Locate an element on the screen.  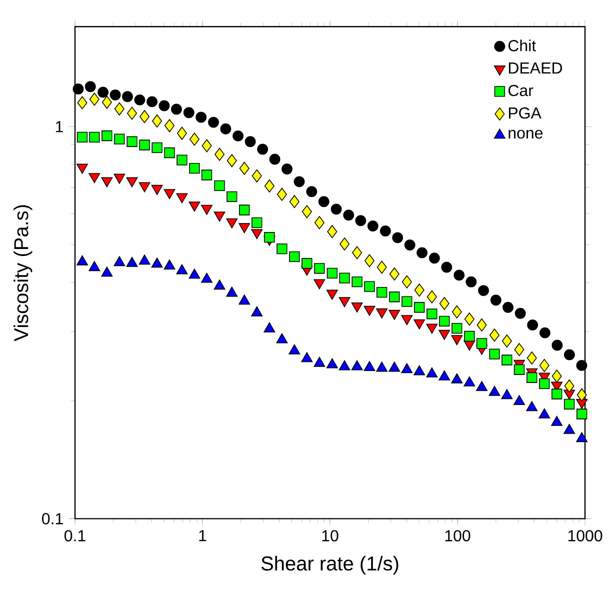
x-tick-label: 1 is located at coordinates (202, 536).